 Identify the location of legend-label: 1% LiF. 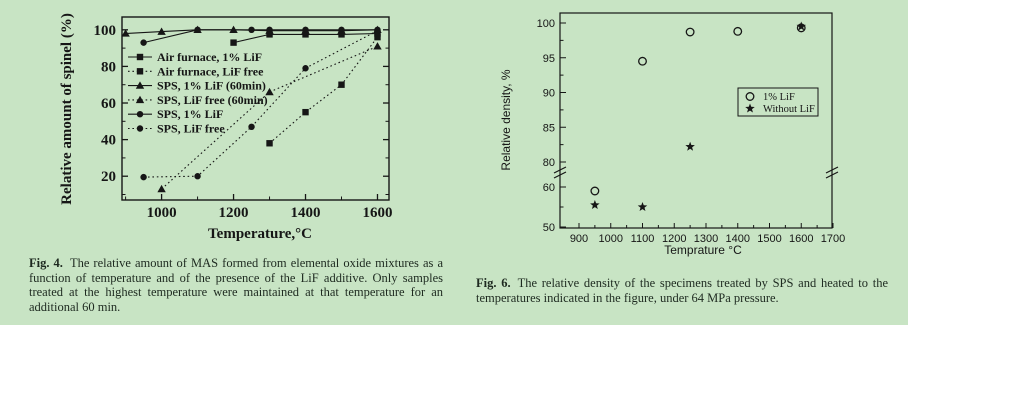
(779, 97).